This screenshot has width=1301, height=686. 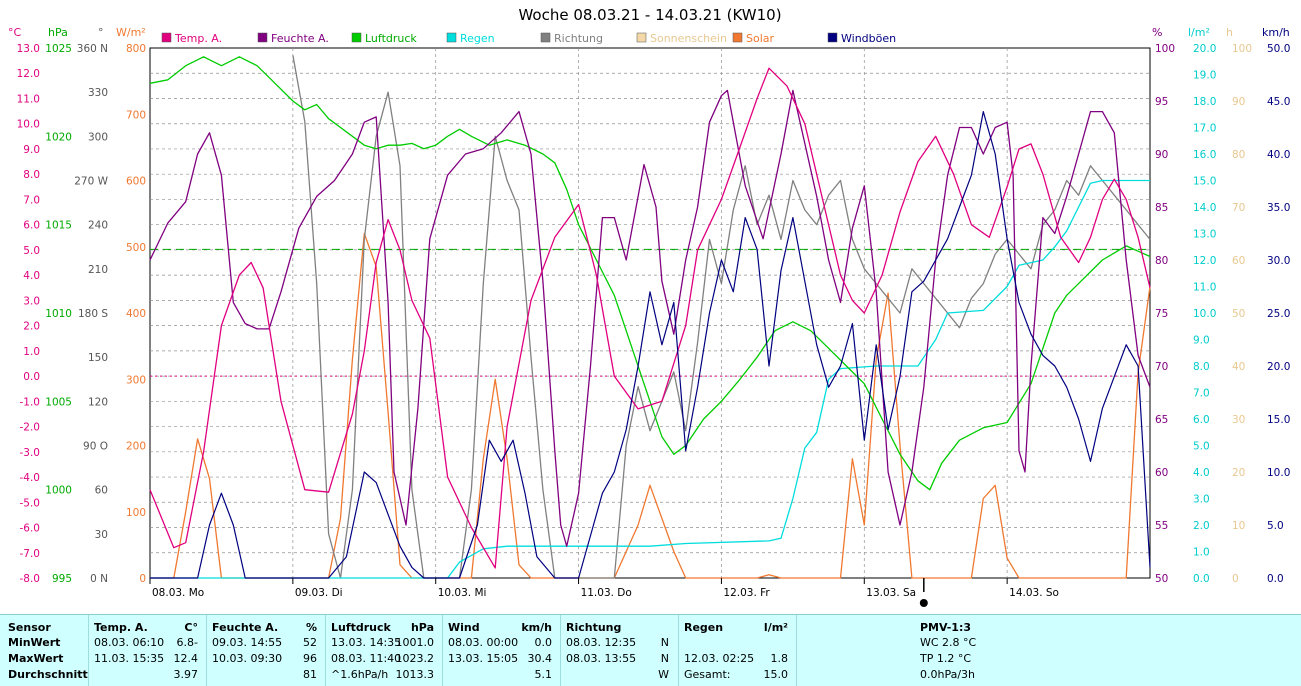 I want to click on axis-tick-label: 600, so click(x=136, y=182).